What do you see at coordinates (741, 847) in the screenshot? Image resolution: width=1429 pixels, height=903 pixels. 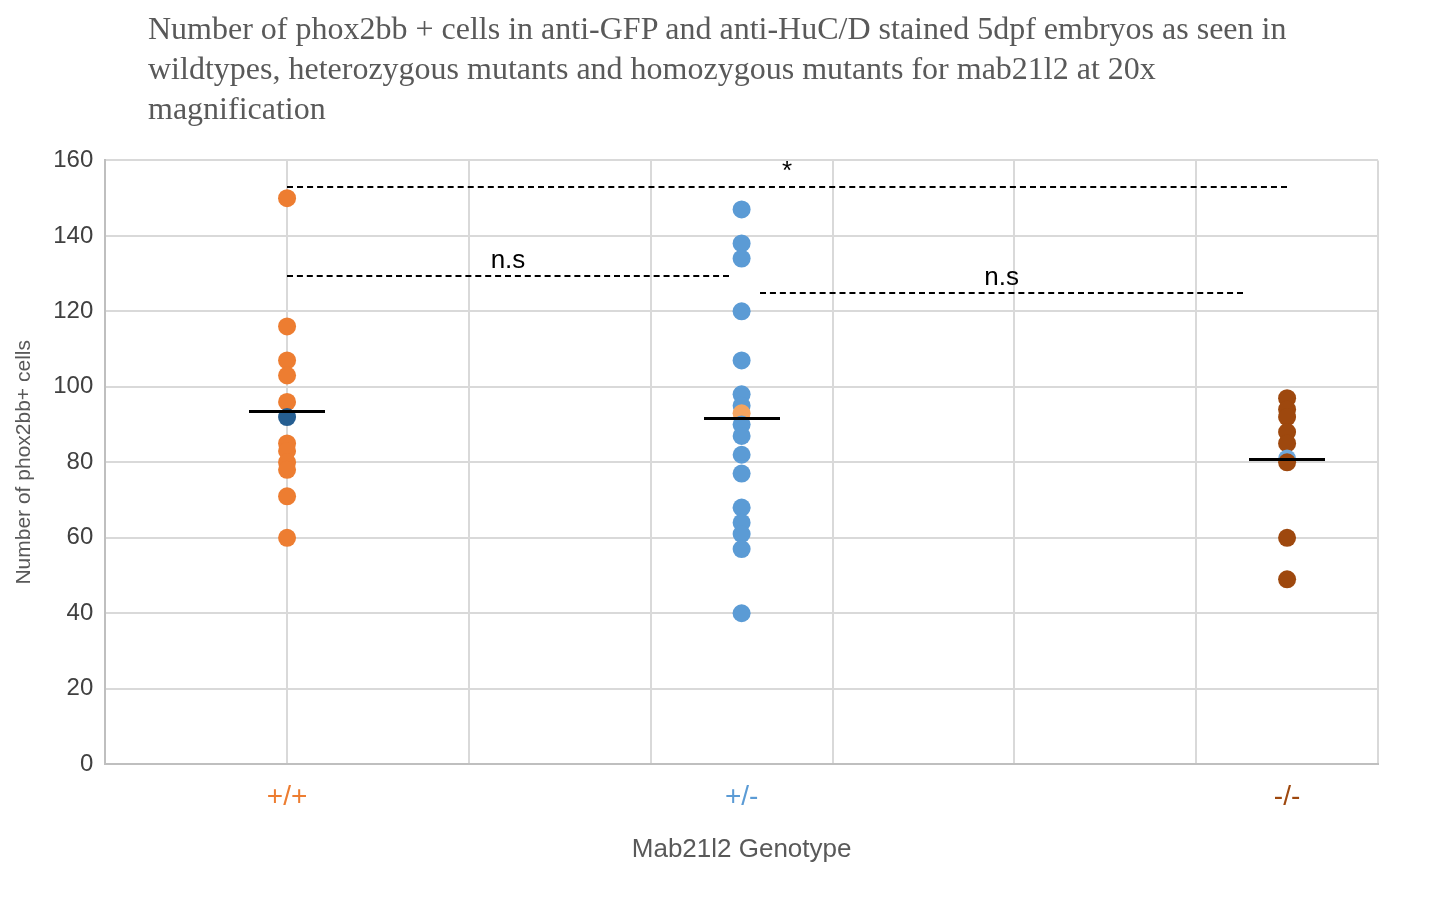 I see `x-axis-title: Mab21l2 Genotype` at bounding box center [741, 847].